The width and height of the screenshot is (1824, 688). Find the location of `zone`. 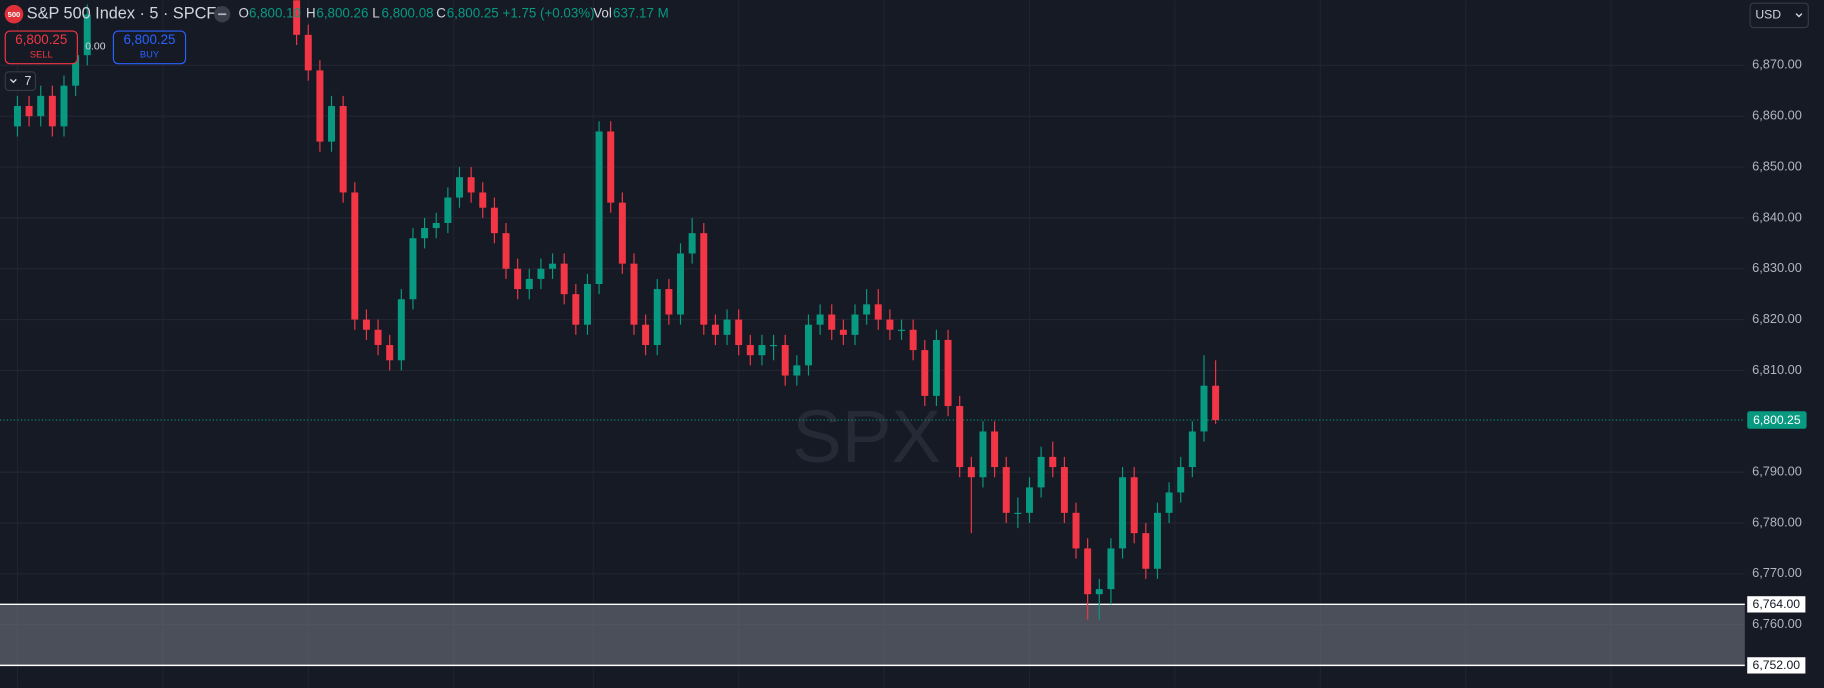

zone is located at coordinates (872, 635).